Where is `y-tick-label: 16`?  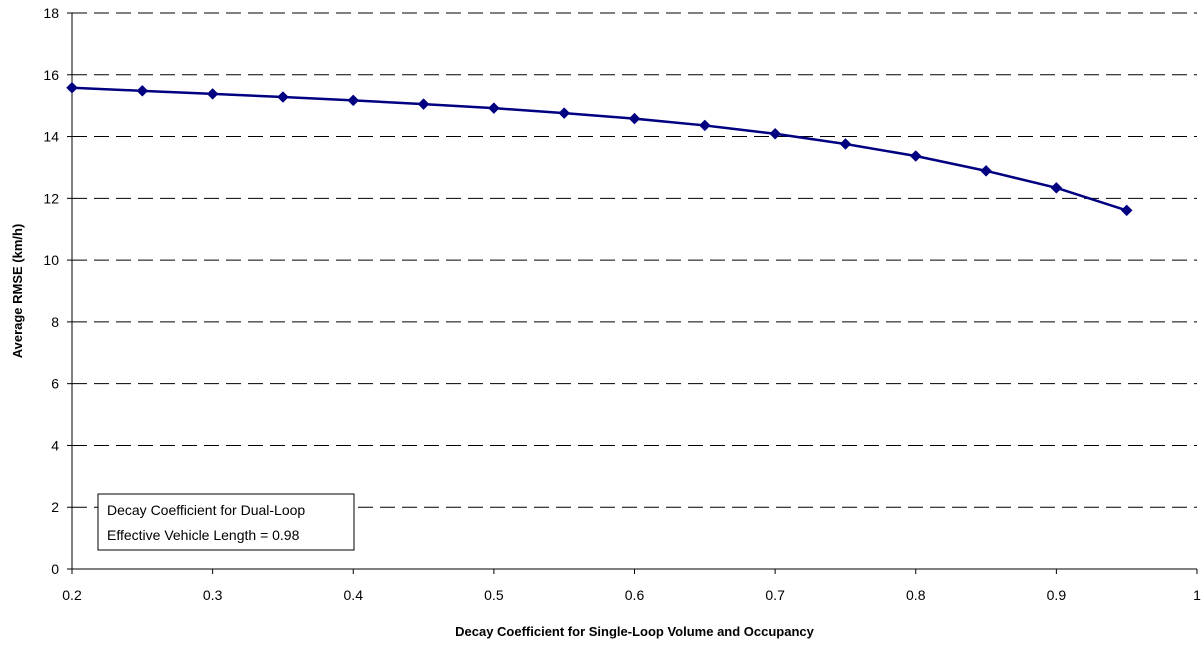
y-tick-label: 16 is located at coordinates (51, 75).